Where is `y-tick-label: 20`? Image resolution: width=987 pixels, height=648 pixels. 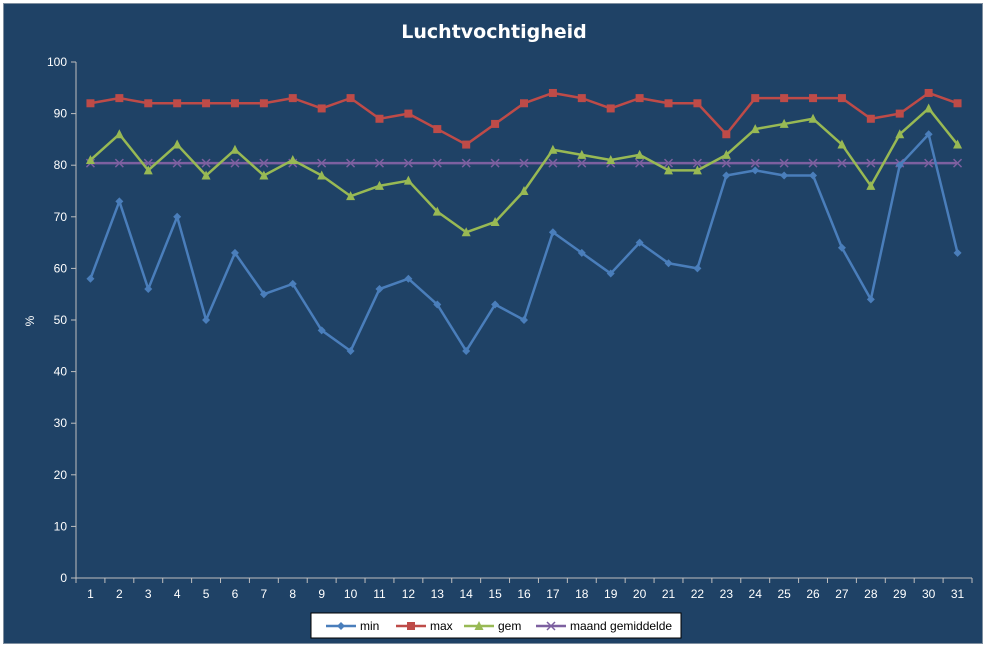
y-tick-label: 20 is located at coordinates (61, 475).